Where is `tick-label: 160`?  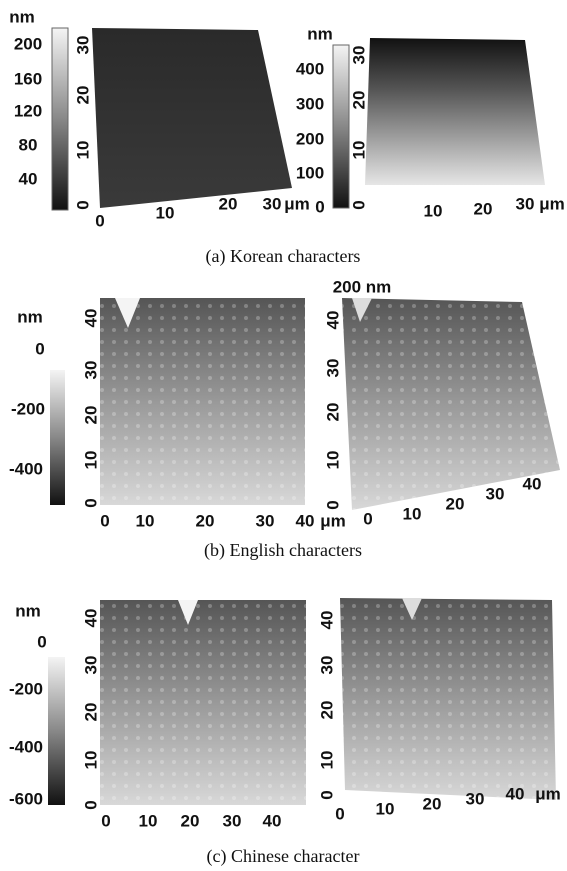 tick-label: 160 is located at coordinates (28, 78).